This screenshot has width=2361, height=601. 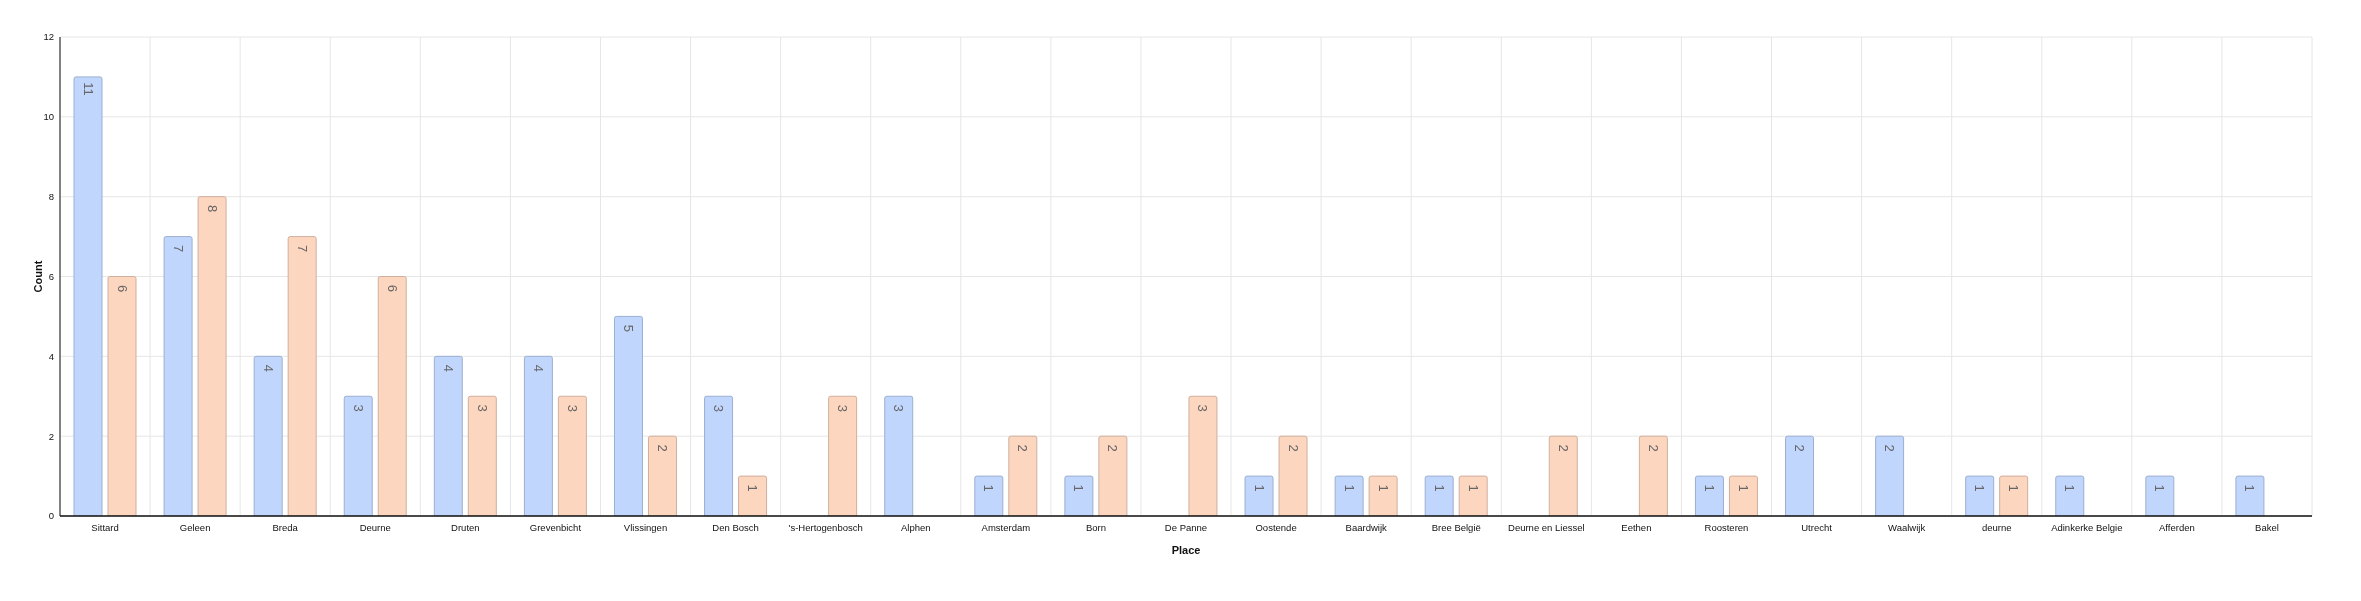 What do you see at coordinates (1907, 527) in the screenshot?
I see `x-tick-label: Waalwijk` at bounding box center [1907, 527].